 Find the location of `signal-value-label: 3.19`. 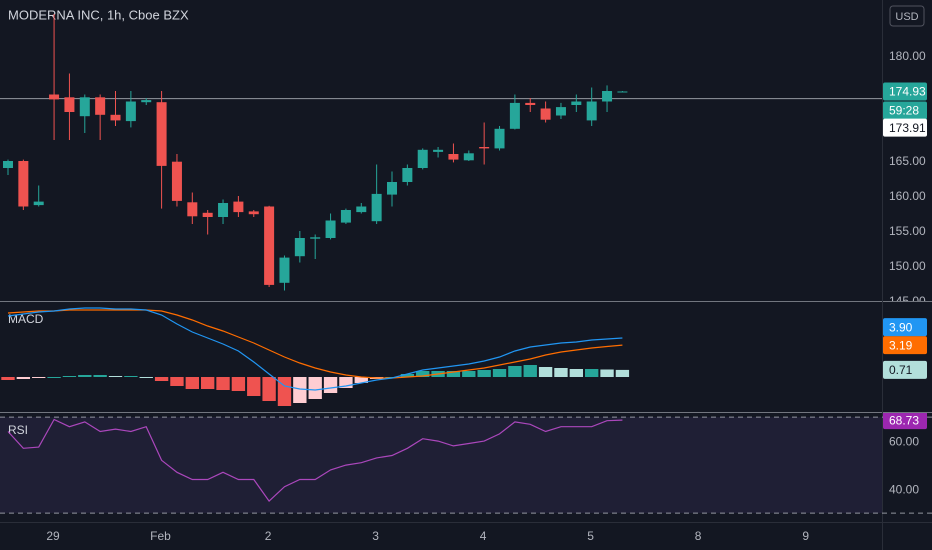

signal-value-label: 3.19 is located at coordinates (901, 345).